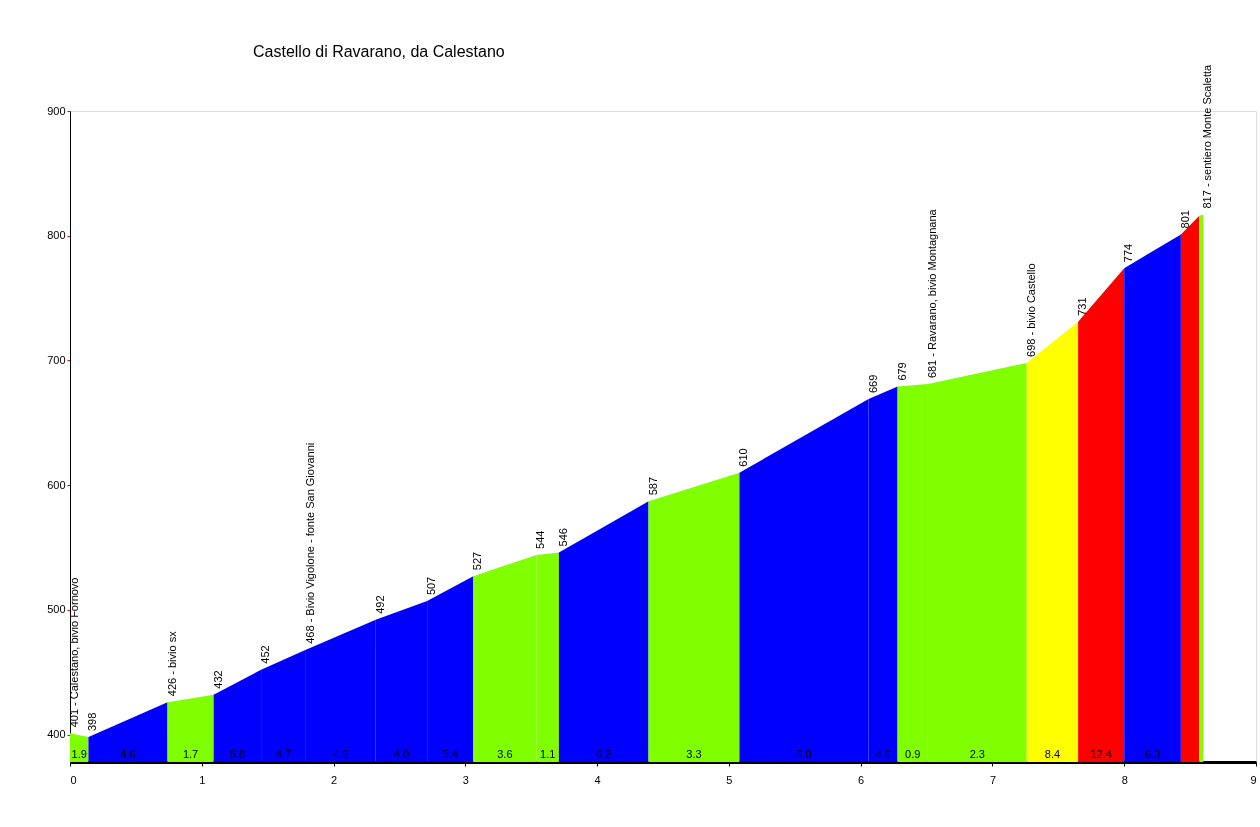 The height and width of the screenshot is (827, 1260). What do you see at coordinates (1052, 754) in the screenshot?
I see `annotation: 8.4` at bounding box center [1052, 754].